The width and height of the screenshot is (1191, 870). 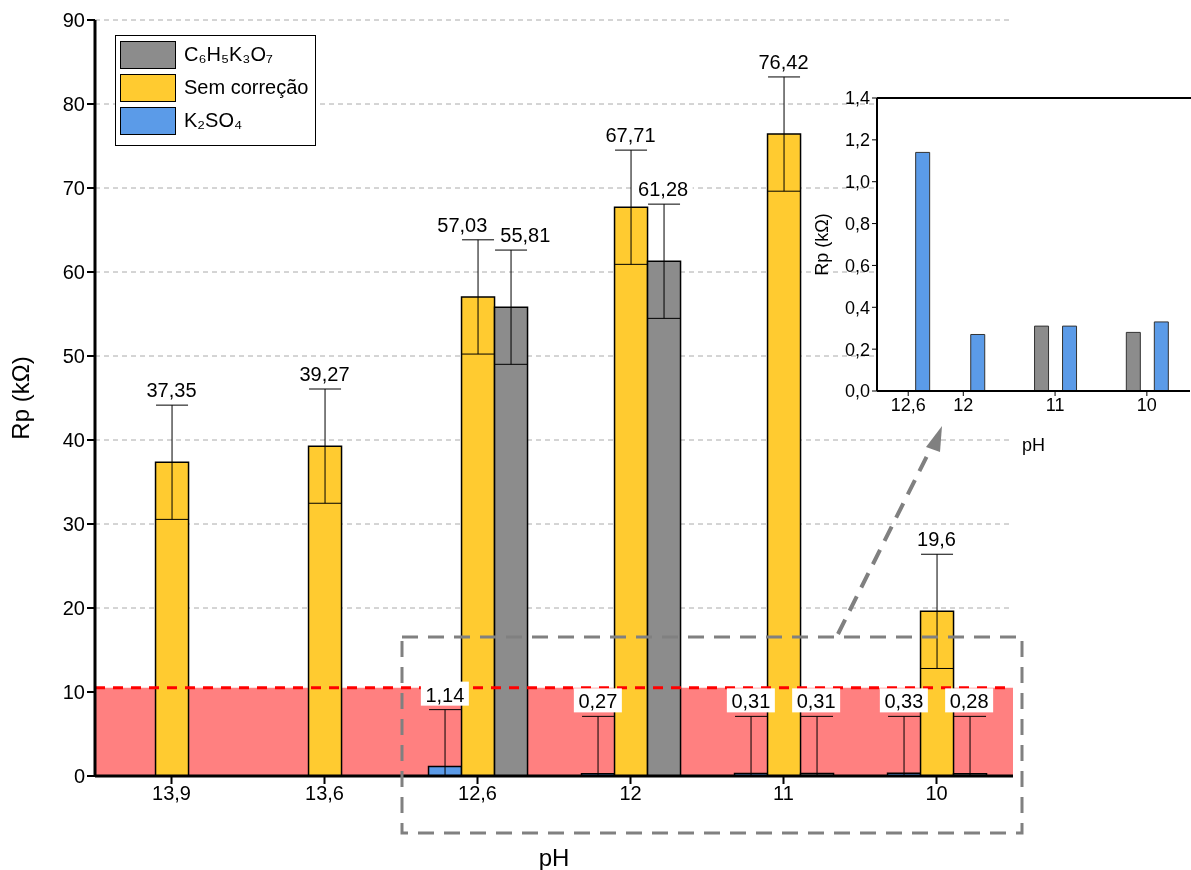 What do you see at coordinates (857, 182) in the screenshot?
I see `y-tick-label: 1,0` at bounding box center [857, 182].